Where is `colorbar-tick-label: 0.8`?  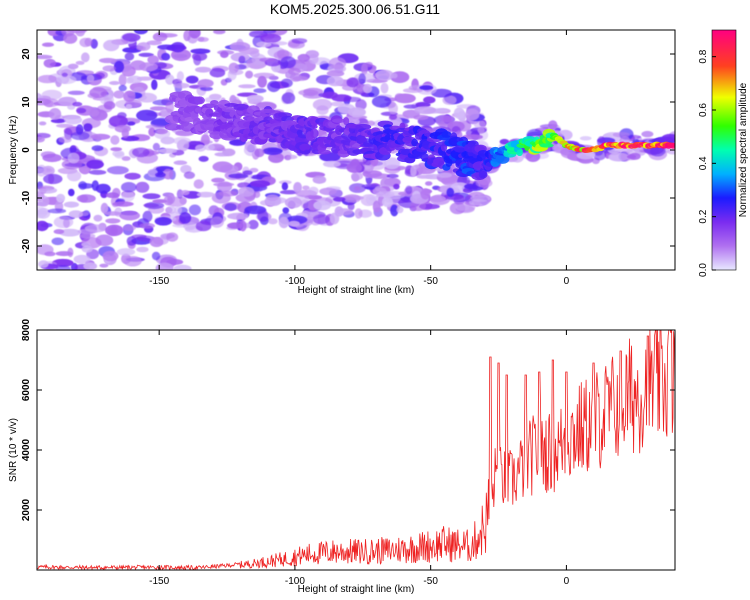 colorbar-tick-label: 0.8 is located at coordinates (703, 56).